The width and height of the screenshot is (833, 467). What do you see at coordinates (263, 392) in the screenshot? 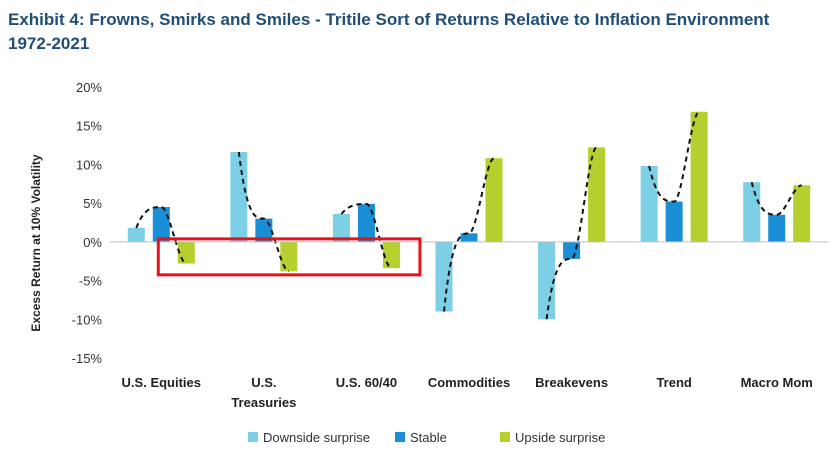
I see `x-tick-label: U.S. Treasuries` at bounding box center [263, 392].